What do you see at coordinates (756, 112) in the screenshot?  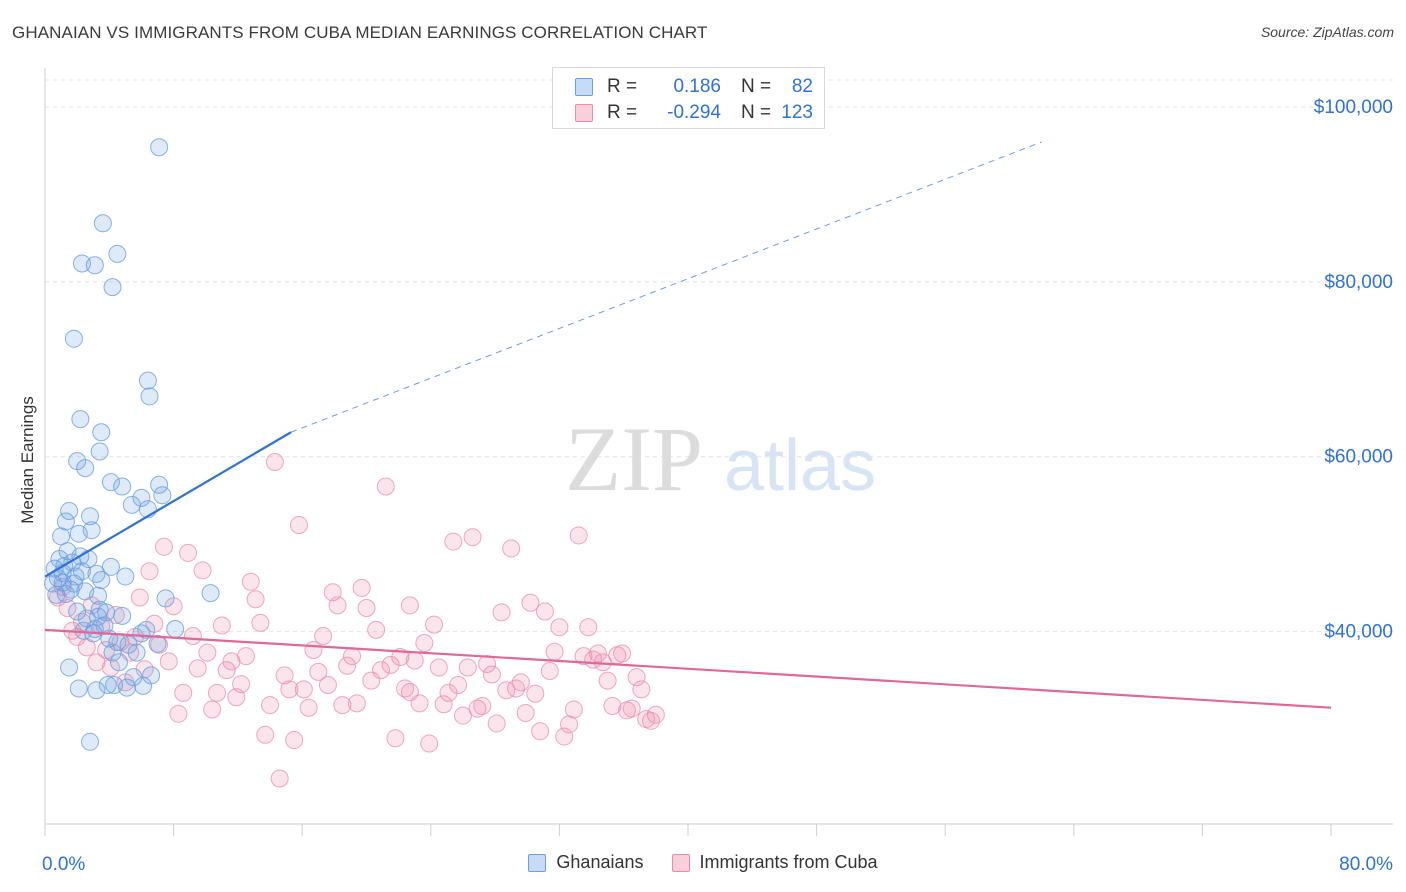 I see `n-label: N =` at bounding box center [756, 112].